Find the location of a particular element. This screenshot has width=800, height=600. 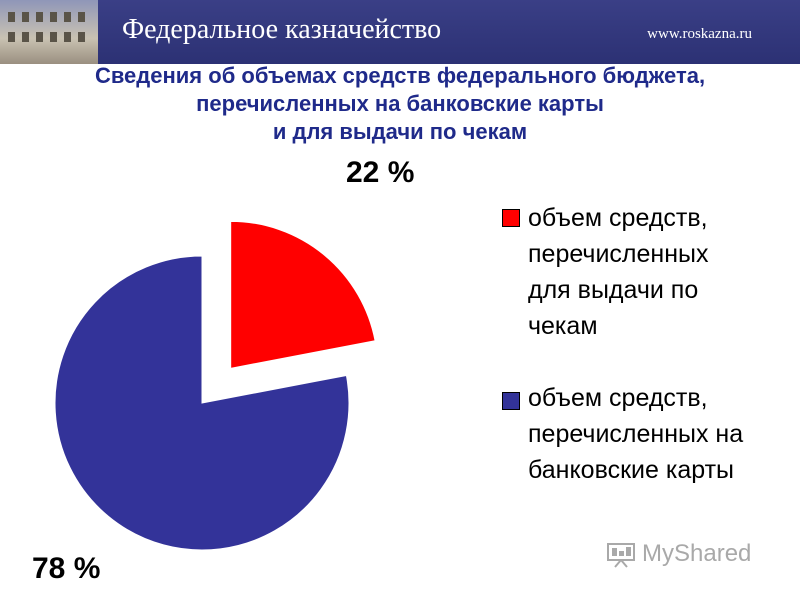

legend-label-line: банковские карты is located at coordinates (631, 470).